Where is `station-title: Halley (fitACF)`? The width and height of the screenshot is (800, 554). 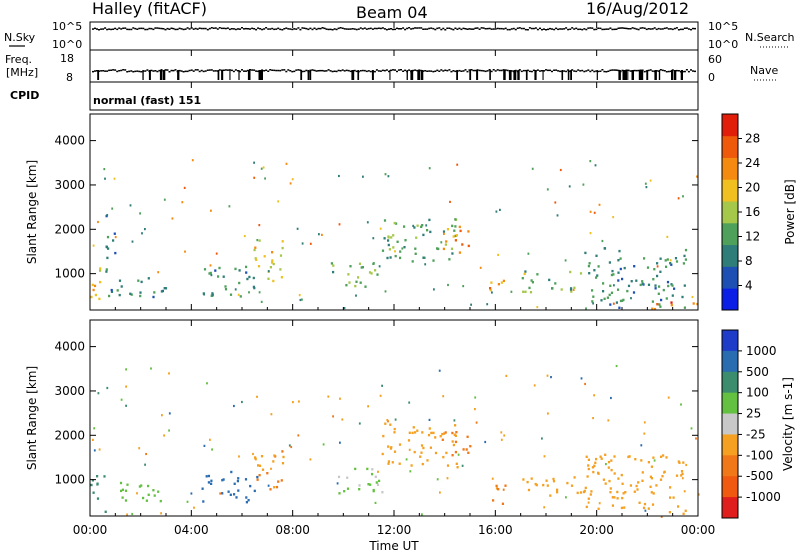
station-title: Halley (fitACF) is located at coordinates (149, 9).